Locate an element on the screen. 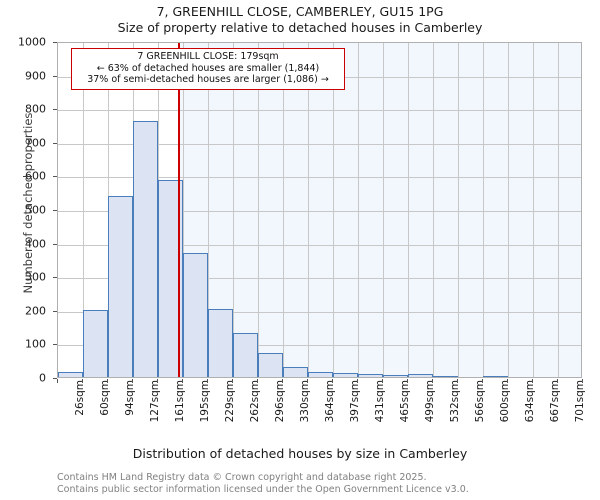 The image size is (600, 500). chart-title: 7, GREENHILL CLOSE, CAMBERLEY, GU15 1PG is located at coordinates (300, 11).